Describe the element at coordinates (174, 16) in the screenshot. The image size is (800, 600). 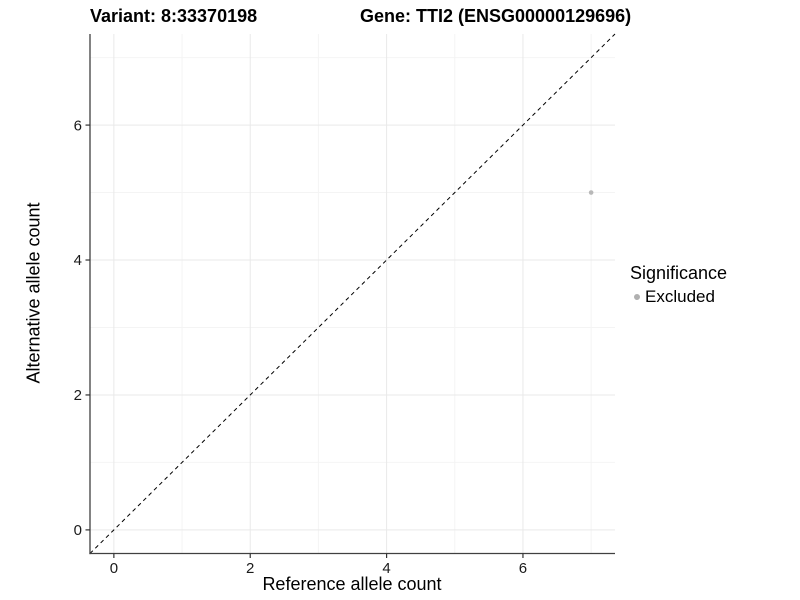
I see `variant-title: Variant: 8:33370198` at that location.